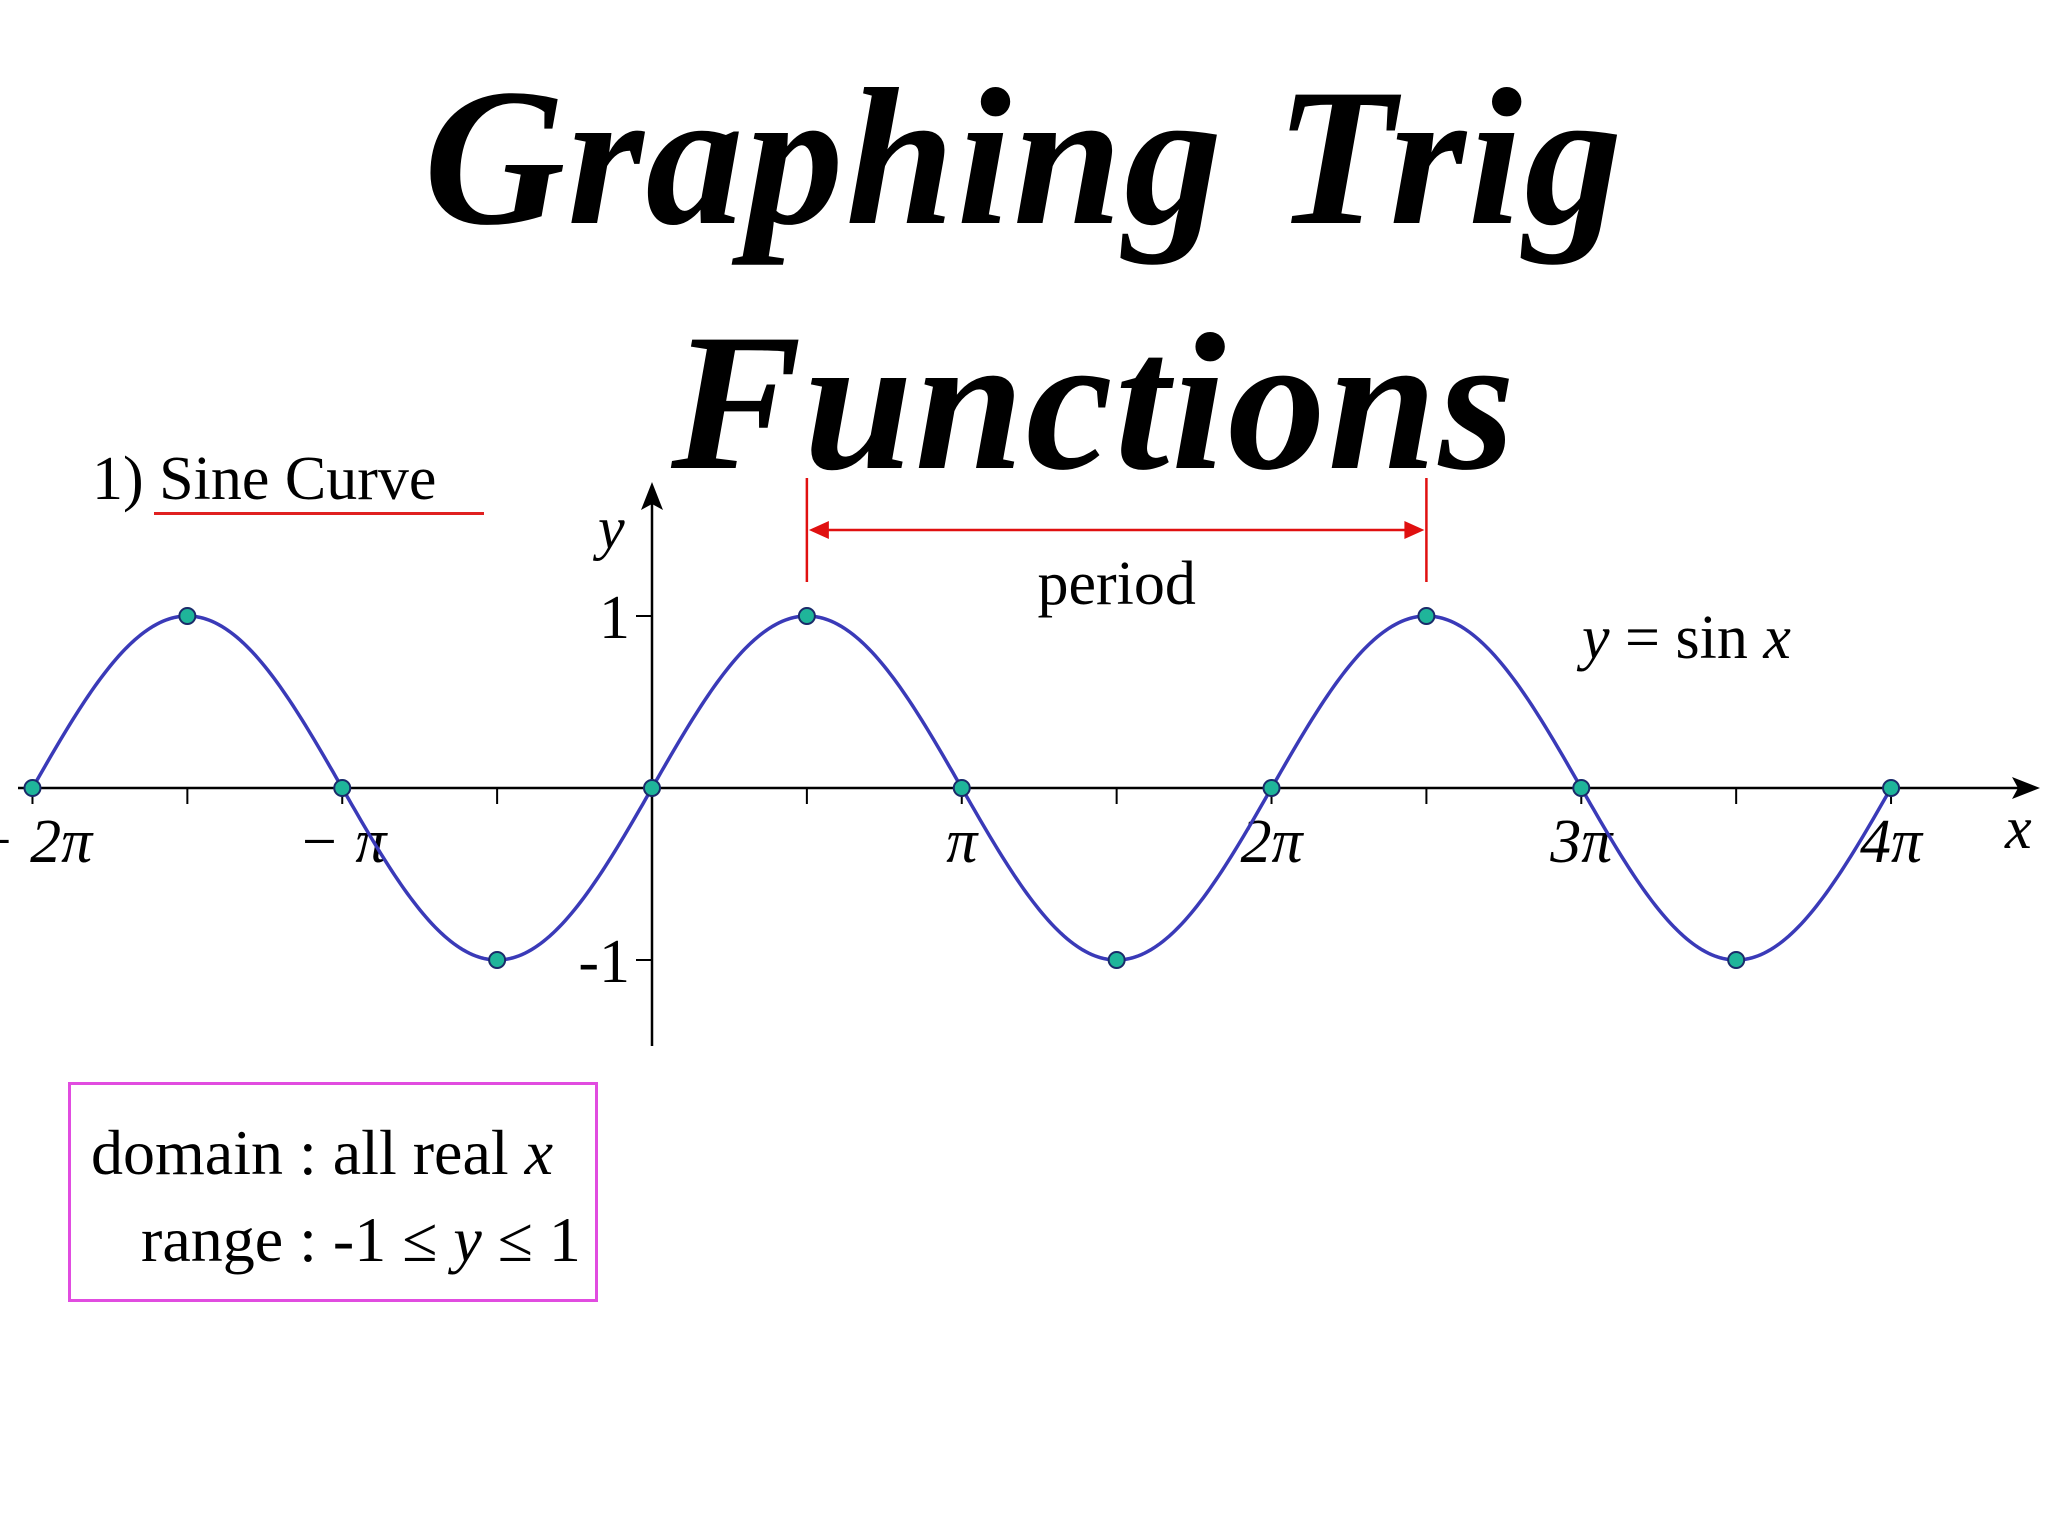 This screenshot has width=2048, height=1536. What do you see at coordinates (539, 1152) in the screenshot?
I see `domain-variable: x` at bounding box center [539, 1152].